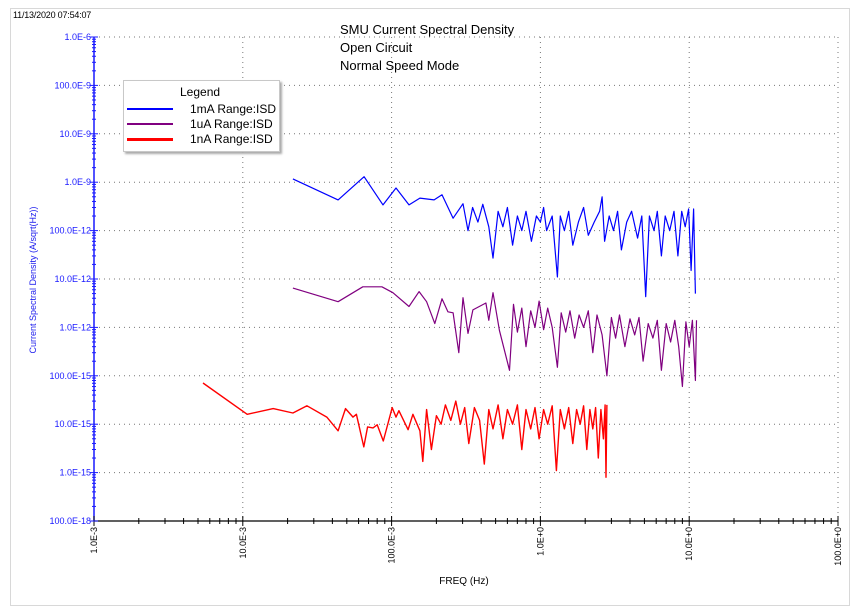 The height and width of the screenshot is (613, 861). Describe the element at coordinates (72, 424) in the screenshot. I see `y-tick-label: 10.0E-15` at that location.